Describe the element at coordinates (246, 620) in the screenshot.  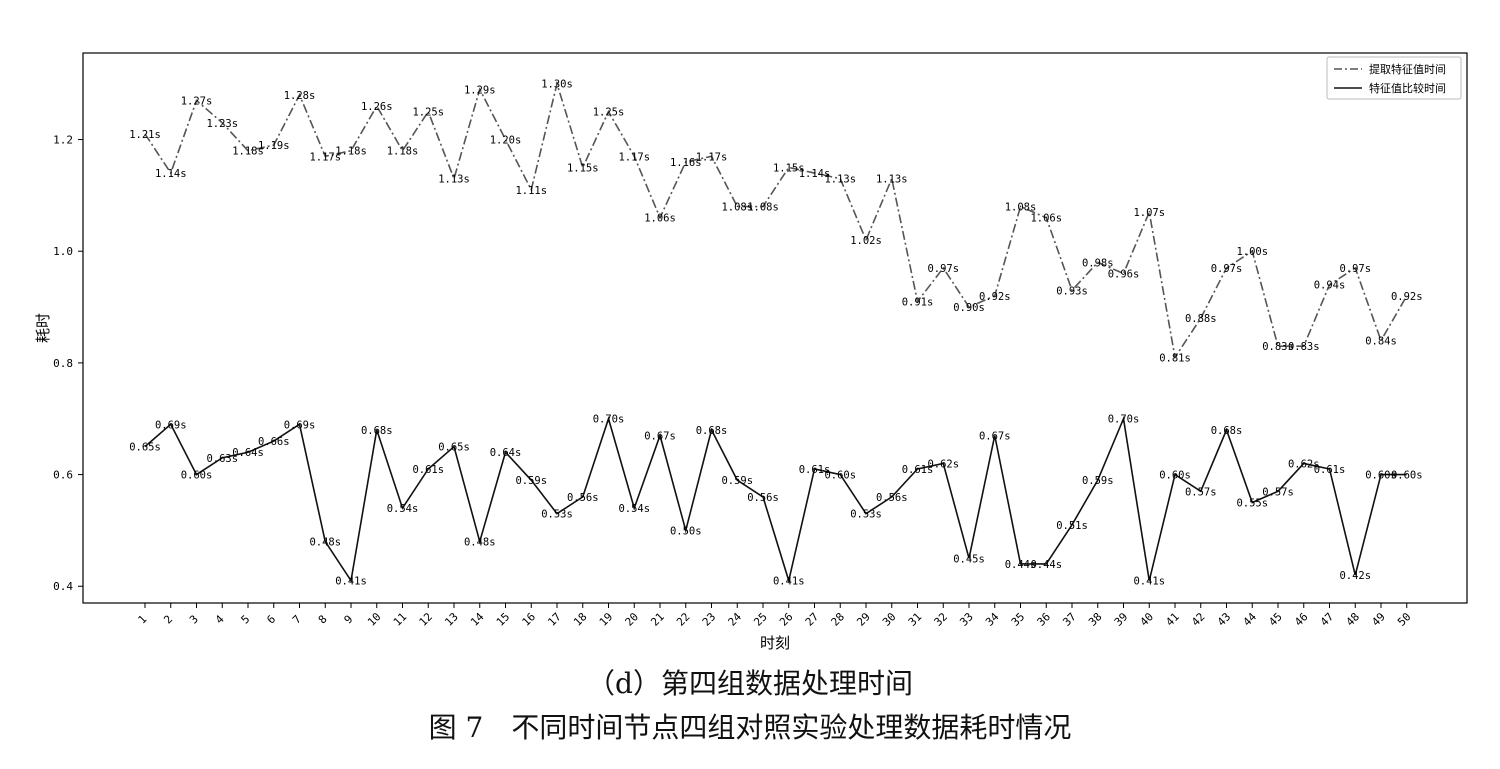
I see `x-tick-label: 5` at that location.